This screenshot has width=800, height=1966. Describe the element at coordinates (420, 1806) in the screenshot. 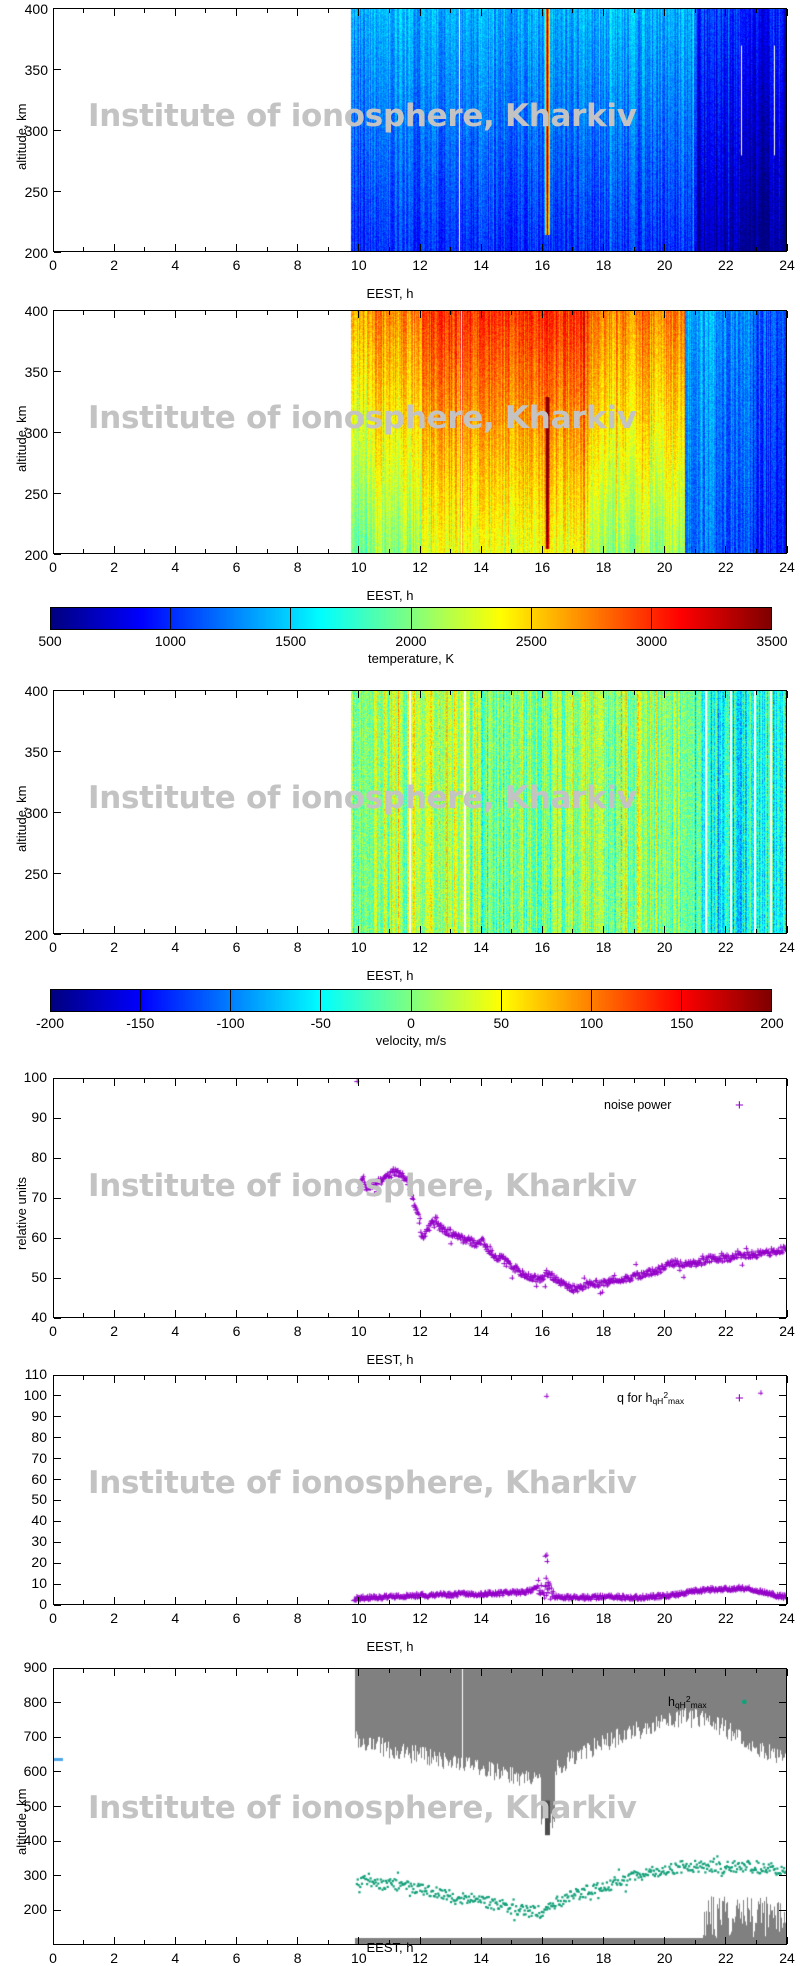

I see `plot-area-confidence-interval` at that location.